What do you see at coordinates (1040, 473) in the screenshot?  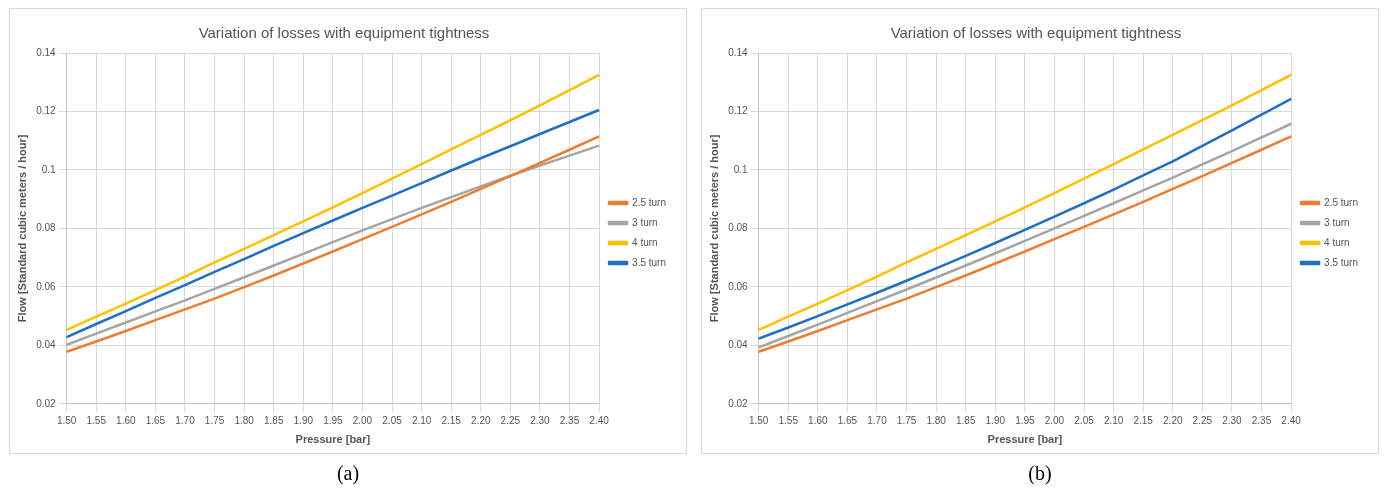 I see `text: (b)` at bounding box center [1040, 473].